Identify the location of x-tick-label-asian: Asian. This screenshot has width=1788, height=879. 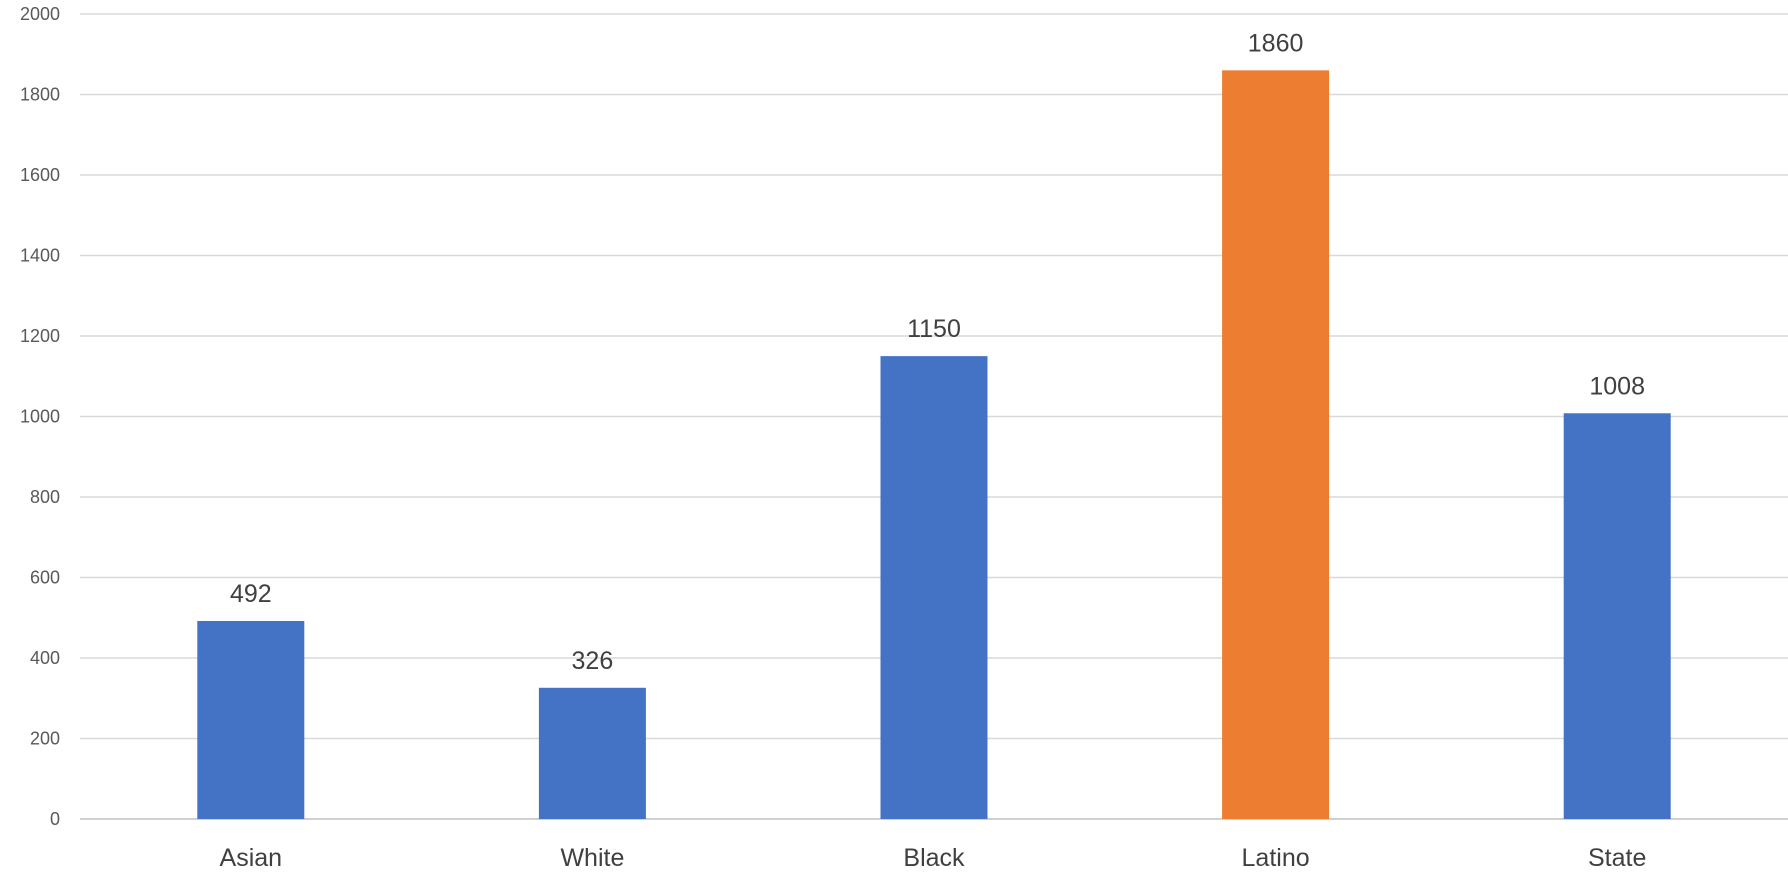
(251, 858).